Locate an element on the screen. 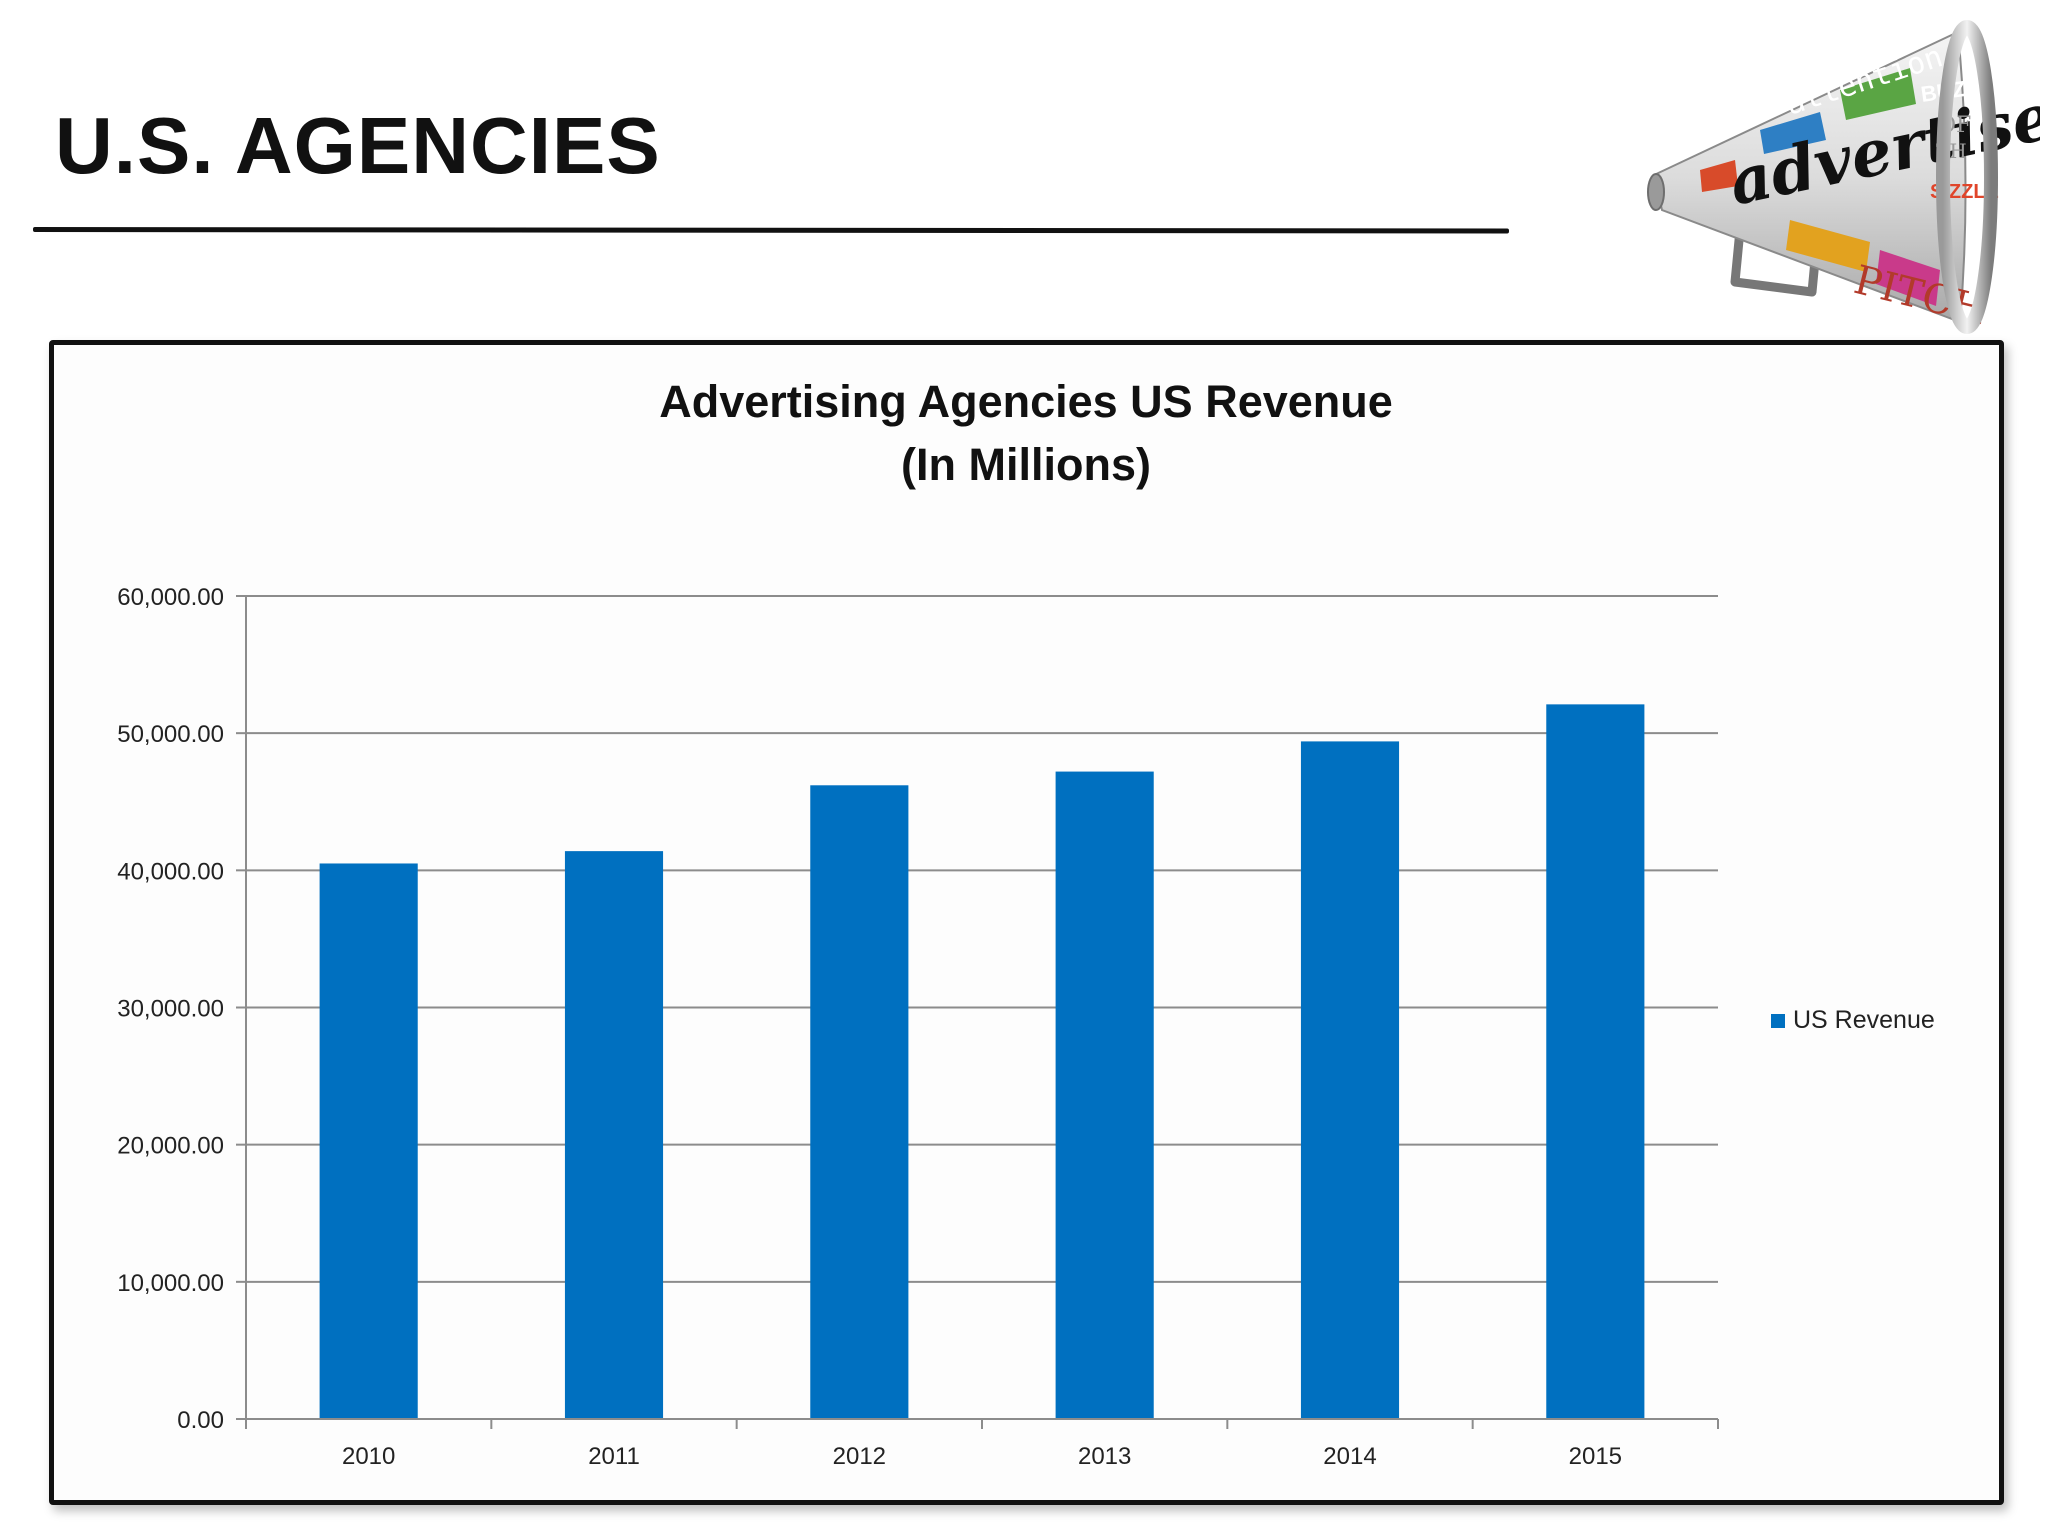  x-tick-label: 2012 is located at coordinates (859, 1456).